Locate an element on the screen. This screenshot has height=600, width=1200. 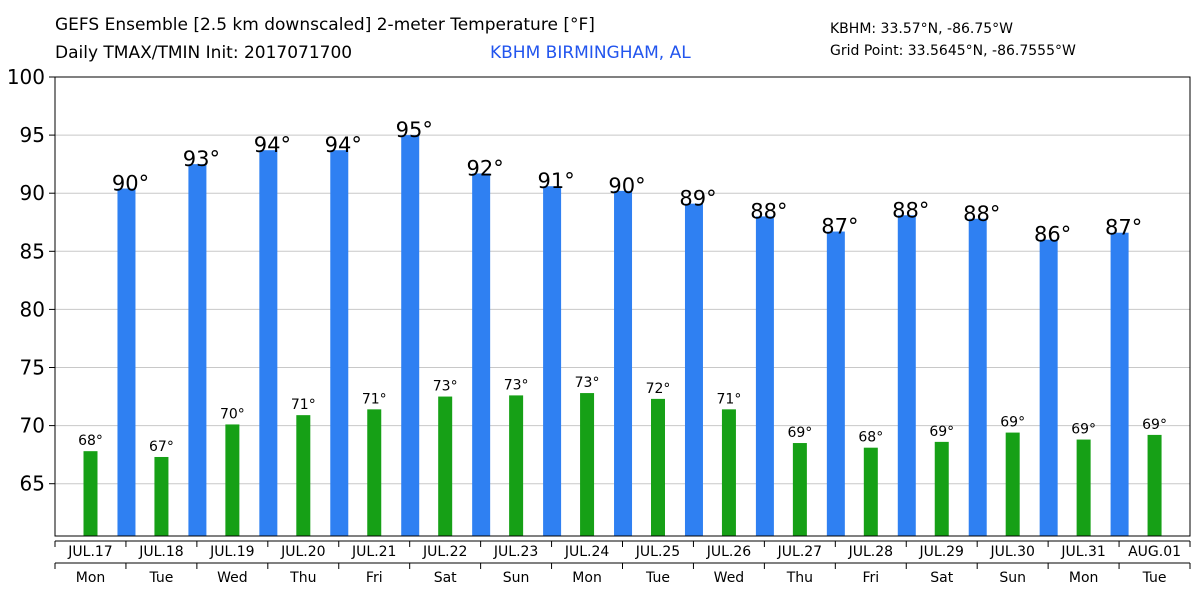
y-axis: 65 70 75 80 85 90 95 100 is located at coordinates (31, 280).